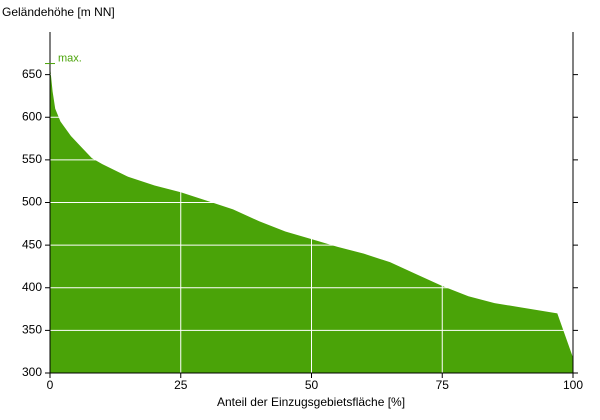  What do you see at coordinates (32, 159) in the screenshot?
I see `y-tick-label: 550` at bounding box center [32, 159].